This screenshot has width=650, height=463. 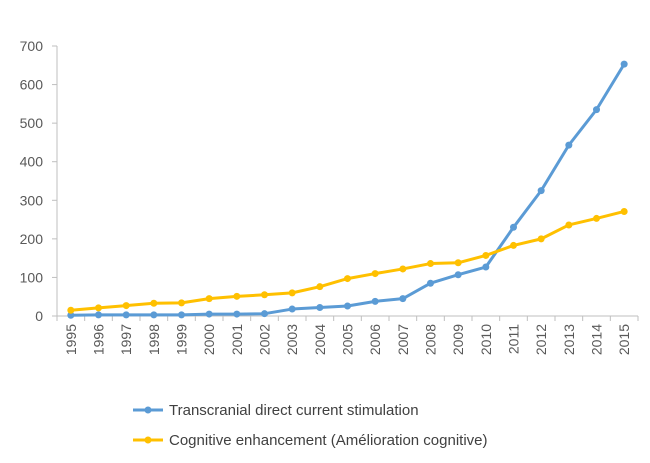 What do you see at coordinates (569, 339) in the screenshot?
I see `x-tick-label: 2013` at bounding box center [569, 339].